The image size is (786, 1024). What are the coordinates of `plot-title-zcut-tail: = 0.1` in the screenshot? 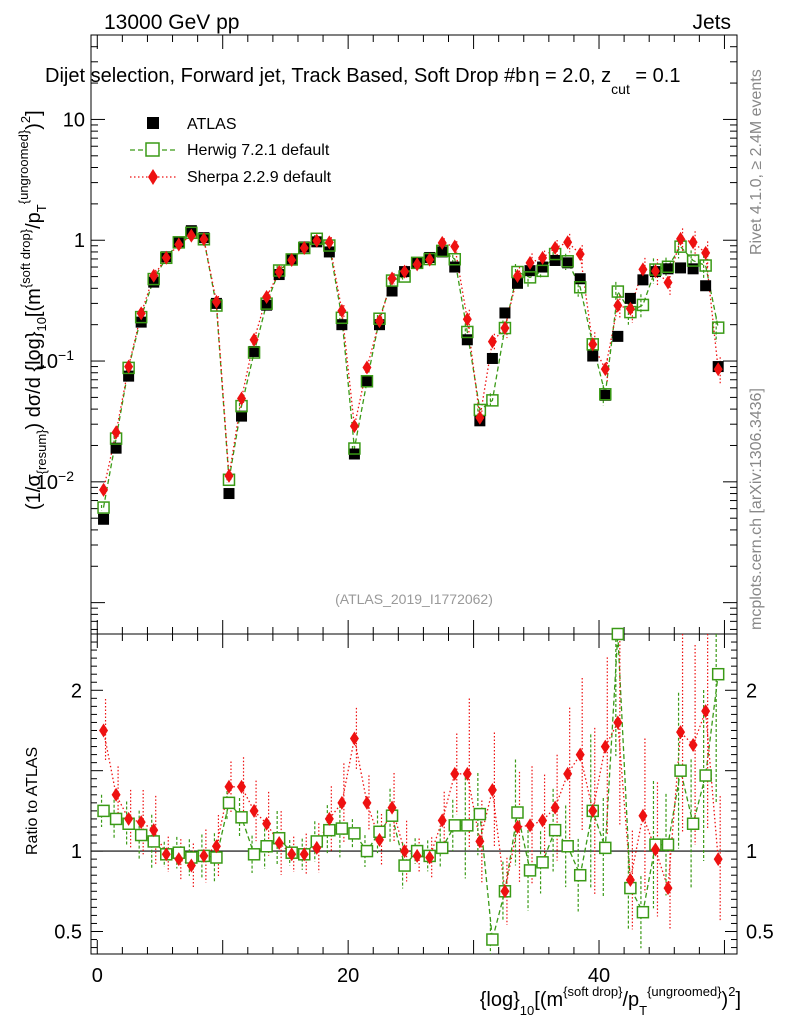 It's located at (655, 76).